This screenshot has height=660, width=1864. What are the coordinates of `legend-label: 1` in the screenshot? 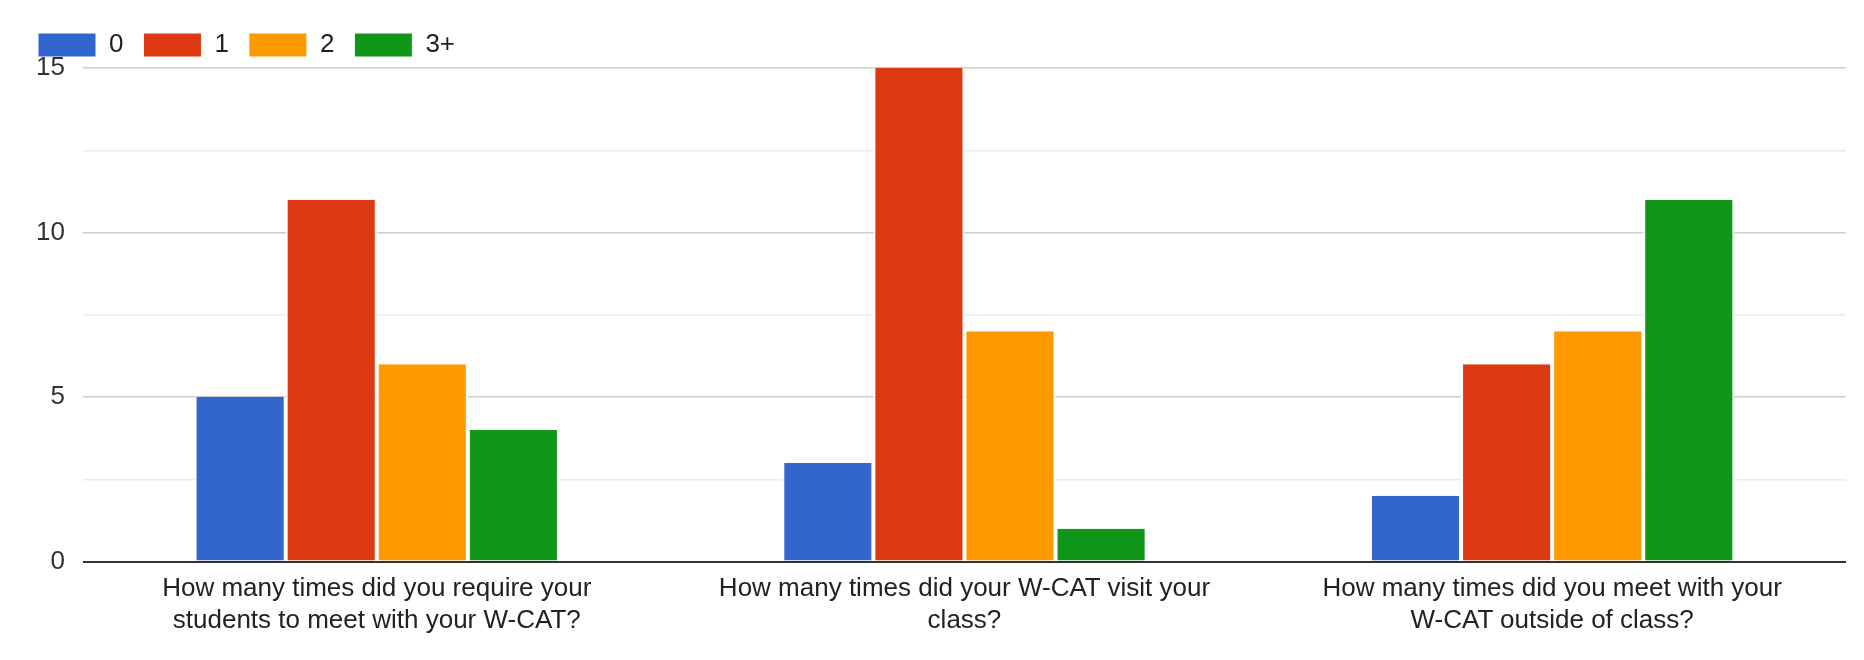 It's located at (221, 43).